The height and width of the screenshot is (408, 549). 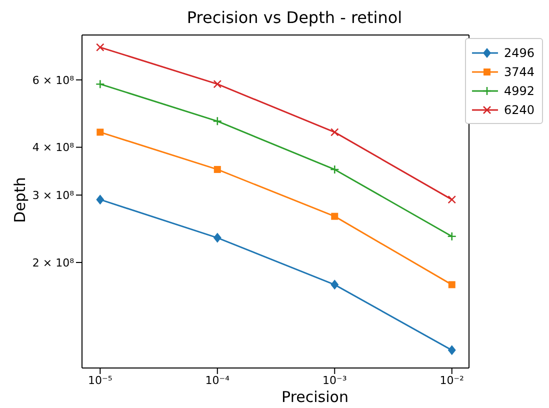 I want to click on legend-label: 6240, so click(x=519, y=109).